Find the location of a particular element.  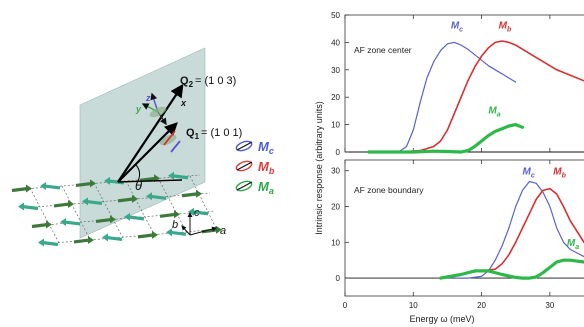

q2-vector is located at coordinates (150, 133).